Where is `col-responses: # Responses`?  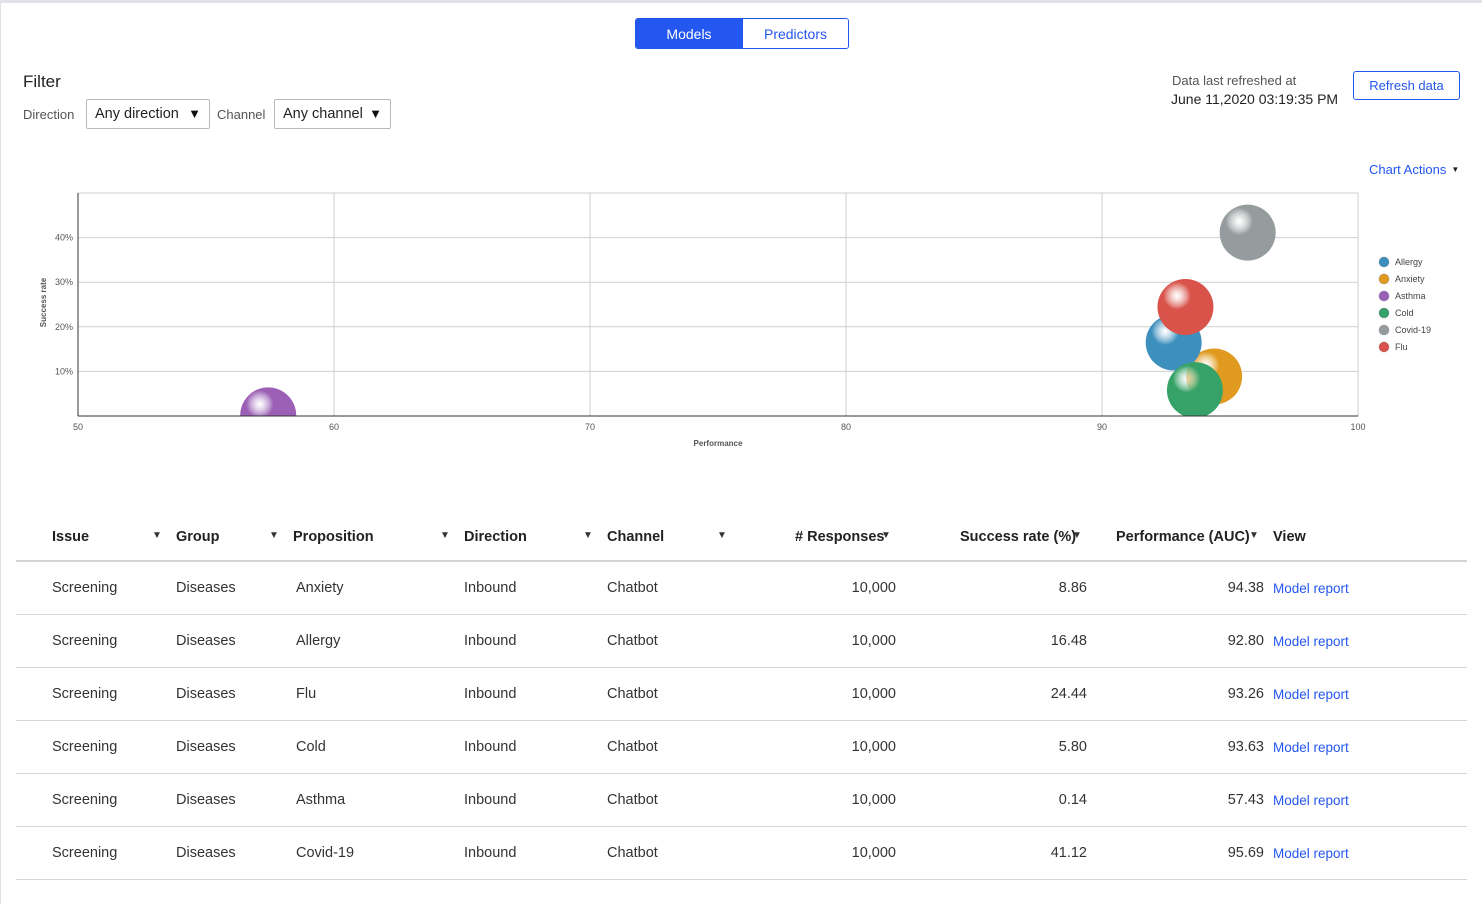 col-responses: # Responses is located at coordinates (840, 537).